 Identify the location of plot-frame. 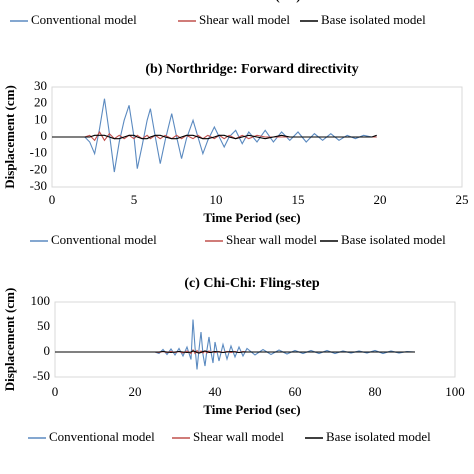
(255, 339).